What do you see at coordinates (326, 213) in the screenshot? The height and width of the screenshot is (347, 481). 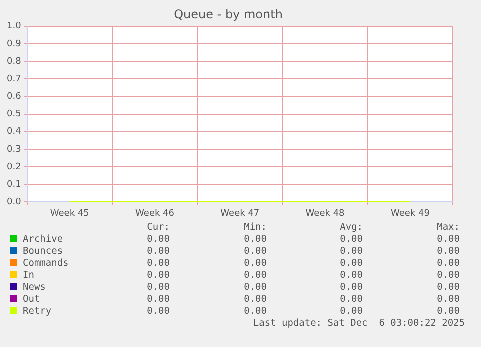 I see `x-tick-label: Week 48` at bounding box center [326, 213].